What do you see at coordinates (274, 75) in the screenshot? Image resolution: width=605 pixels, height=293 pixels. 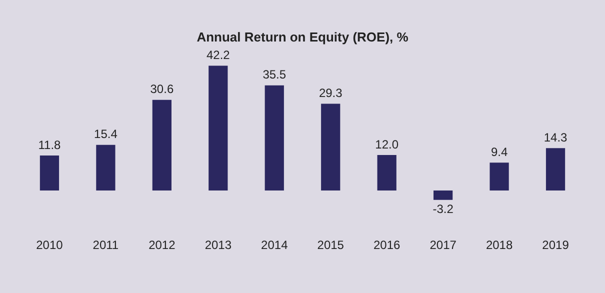 I see `data-label: 35.5` at bounding box center [274, 75].